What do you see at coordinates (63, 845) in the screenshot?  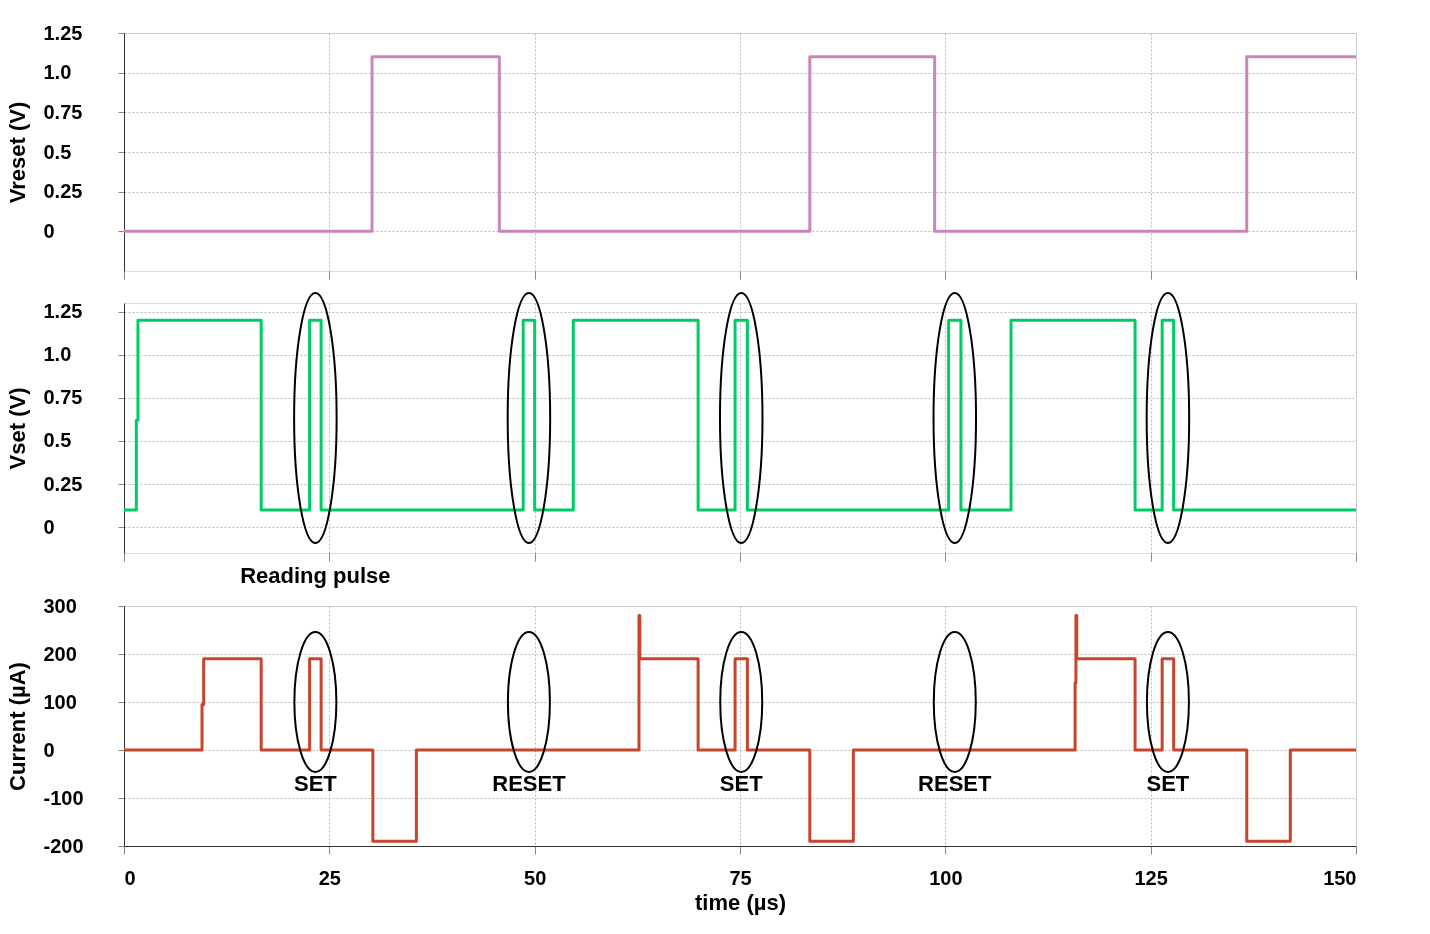 I see `y-tick-label: -200` at bounding box center [63, 845].